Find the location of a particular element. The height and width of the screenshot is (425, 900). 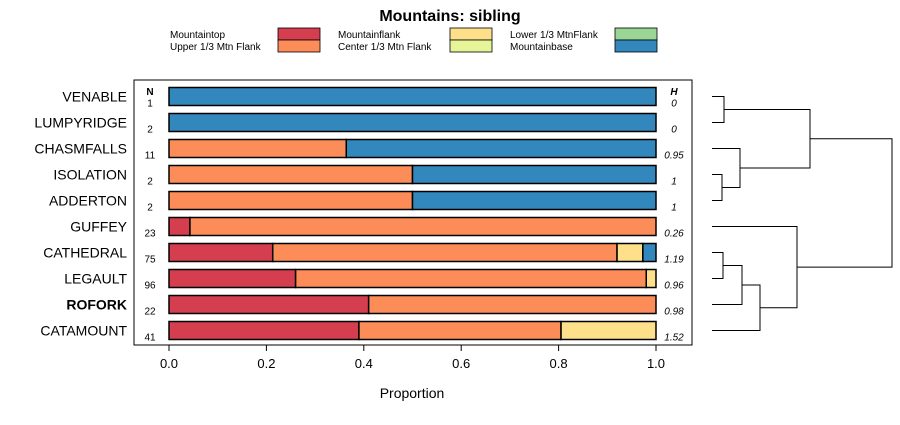

x-tick-label-4: 0.8 is located at coordinates (559, 363).